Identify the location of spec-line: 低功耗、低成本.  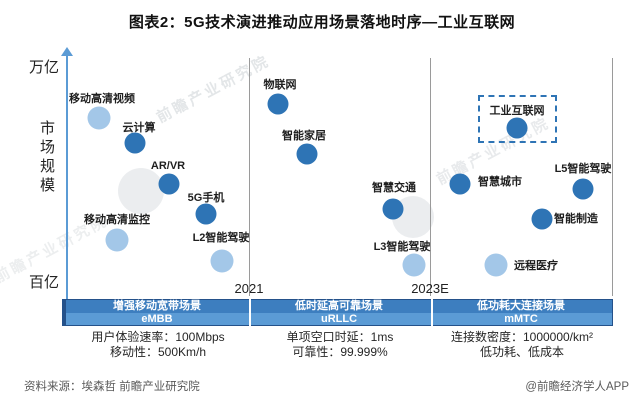
(521, 352).